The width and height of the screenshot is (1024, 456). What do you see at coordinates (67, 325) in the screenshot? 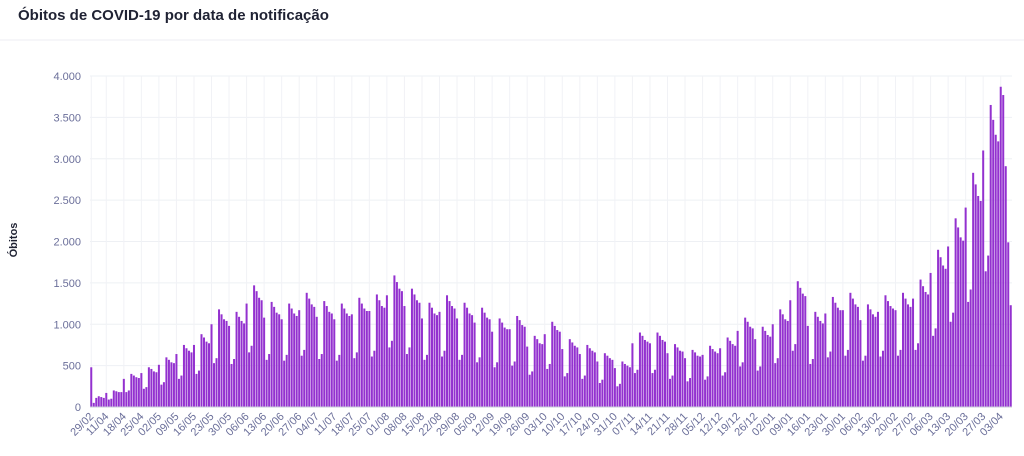
I see `y-tick-label: 1.000` at bounding box center [67, 325].